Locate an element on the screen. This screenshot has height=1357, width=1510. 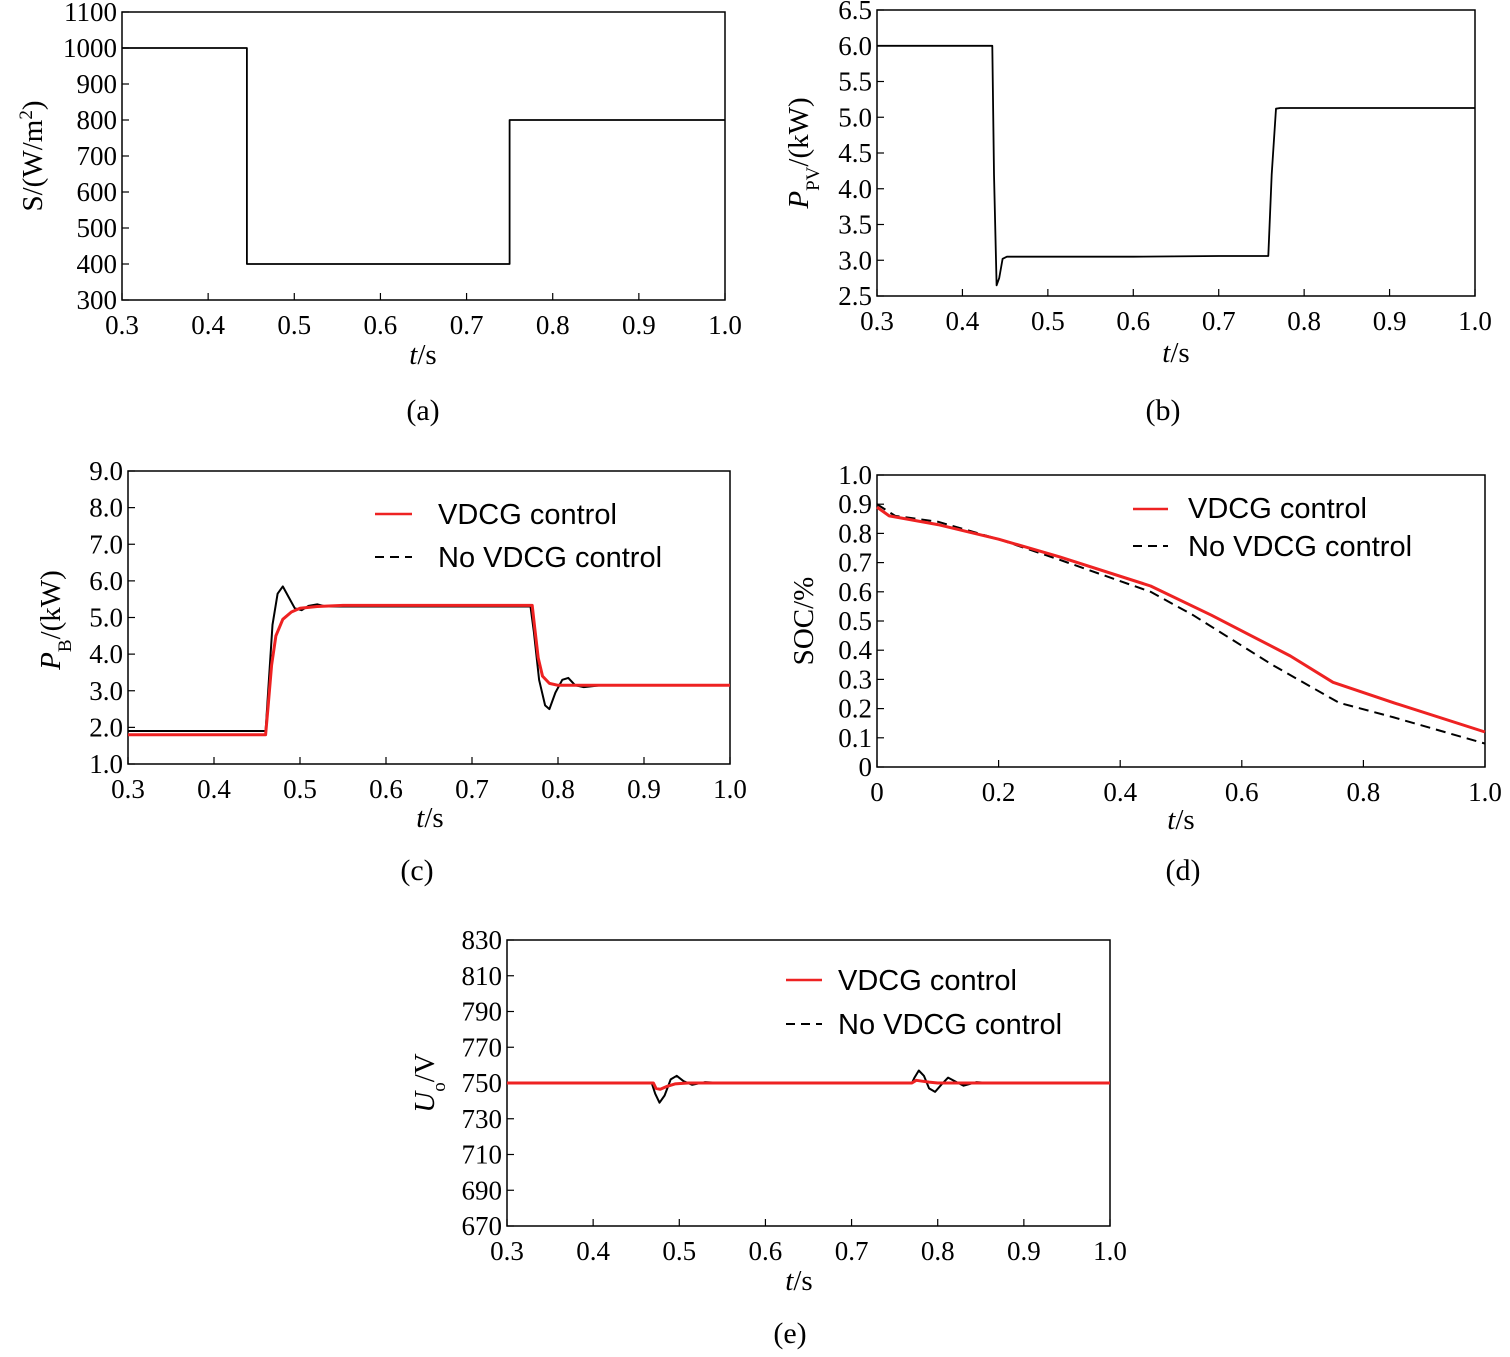
panel-b-caption: (b) is located at coordinates (1163, 410).